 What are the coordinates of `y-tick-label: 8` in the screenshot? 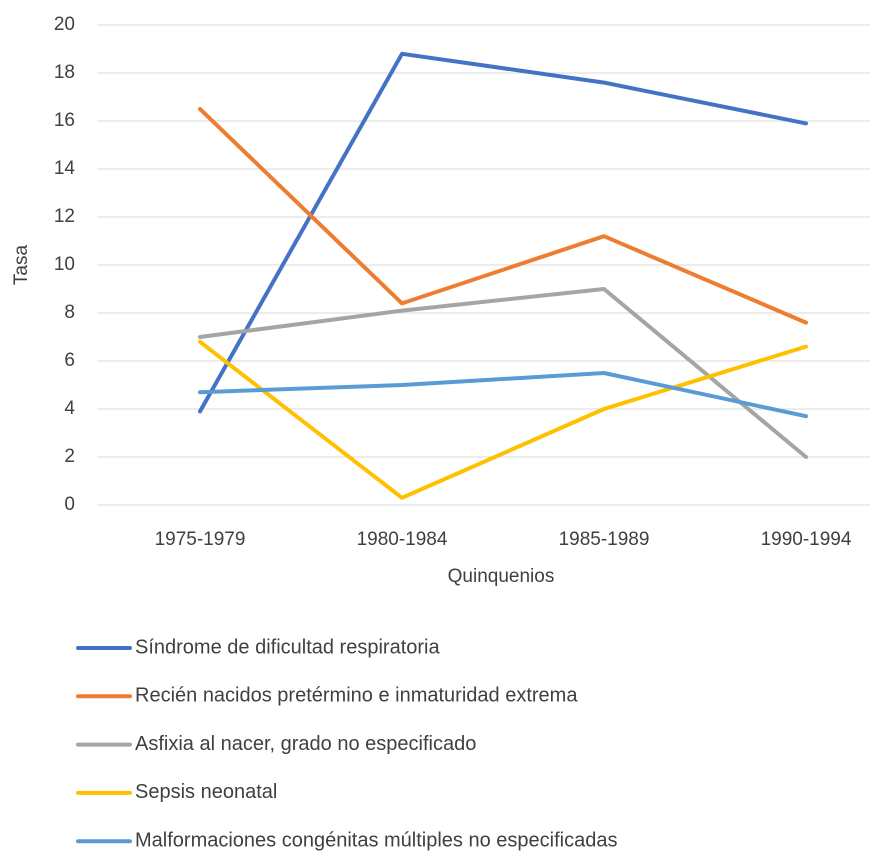 It's located at (69, 312).